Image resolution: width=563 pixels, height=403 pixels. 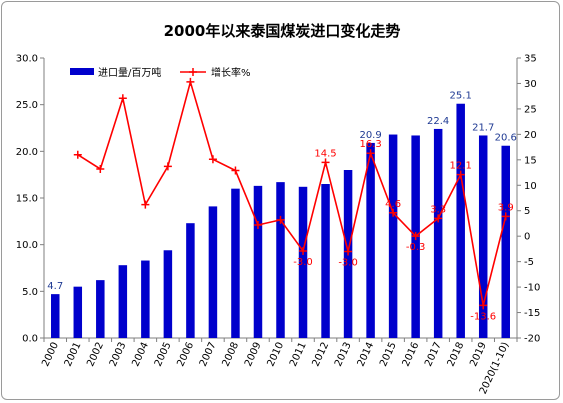 What do you see at coordinates (298, 355) in the screenshot?
I see `x-tick-label: 2011` at bounding box center [298, 355].